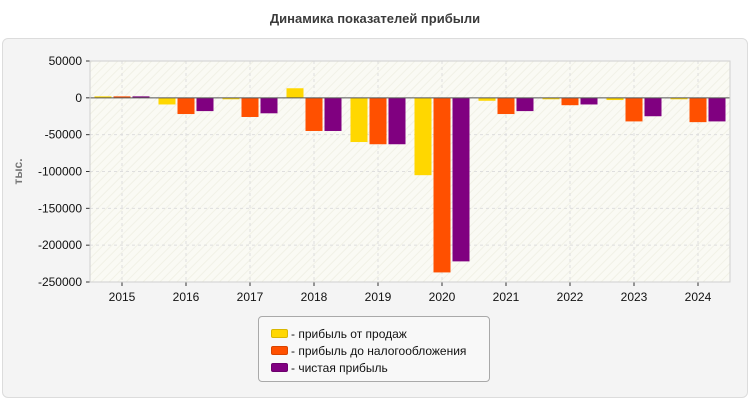 Image resolution: width=750 pixels, height=400 pixels. Describe the element at coordinates (375, 18) in the screenshot. I see `chart-title: Динамика показателей прибыли` at that location.